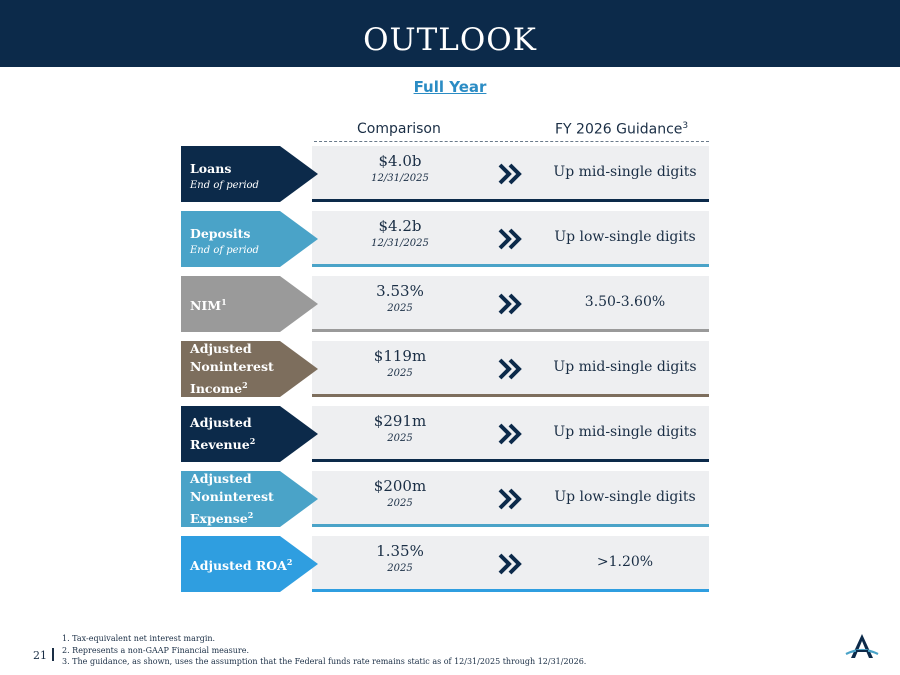  I want to click on metric-name-text: NIM, so click(206, 306).